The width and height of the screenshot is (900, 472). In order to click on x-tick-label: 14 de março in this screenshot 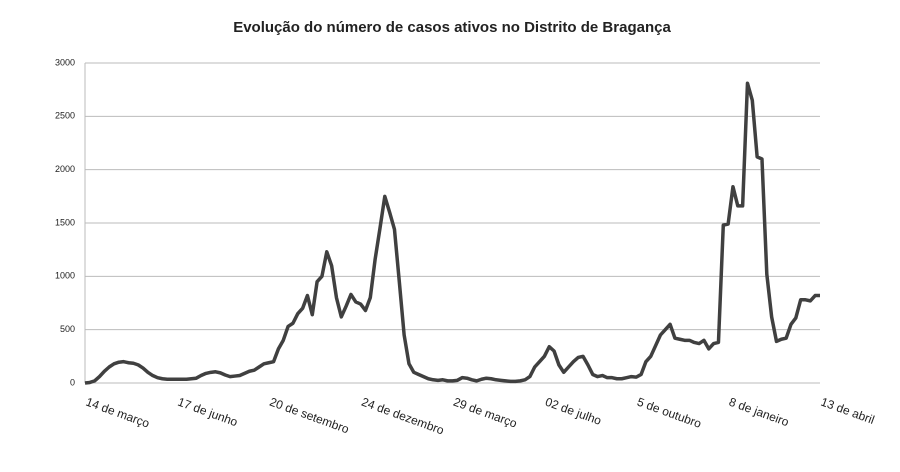, I will do `click(118, 413)`.